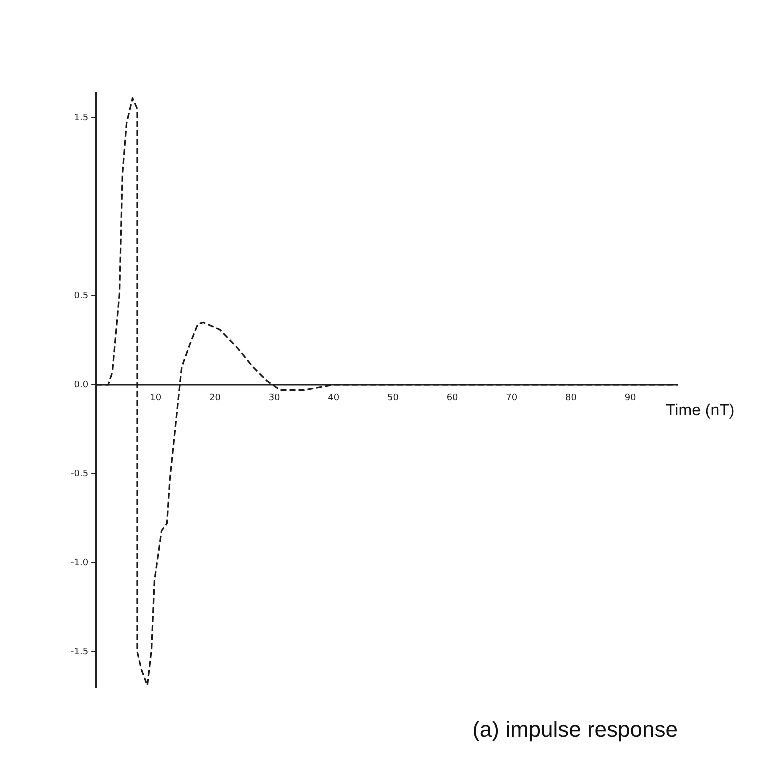 The width and height of the screenshot is (770, 782). Describe the element at coordinates (334, 399) in the screenshot. I see `x-tick-label: 40` at that location.